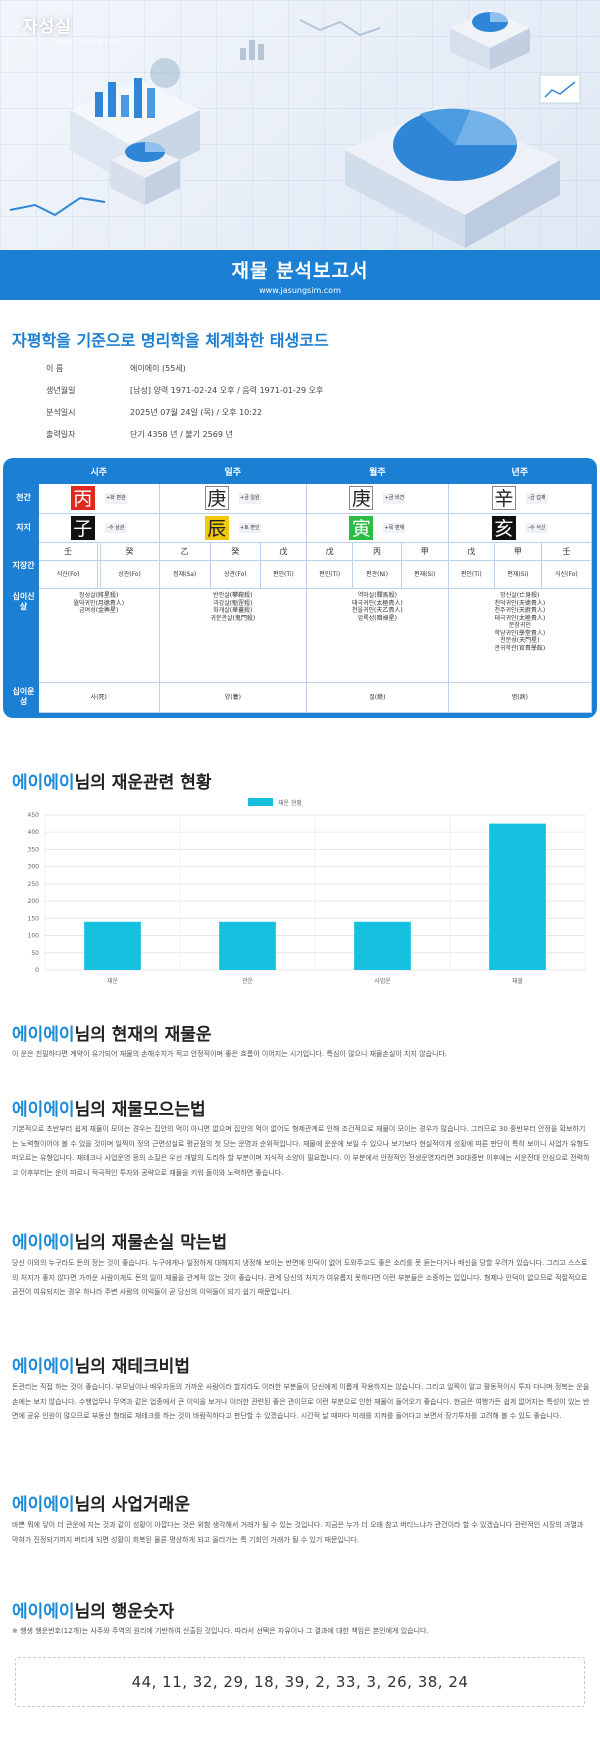  I want to click on period-label: 출력일자, so click(61, 434).